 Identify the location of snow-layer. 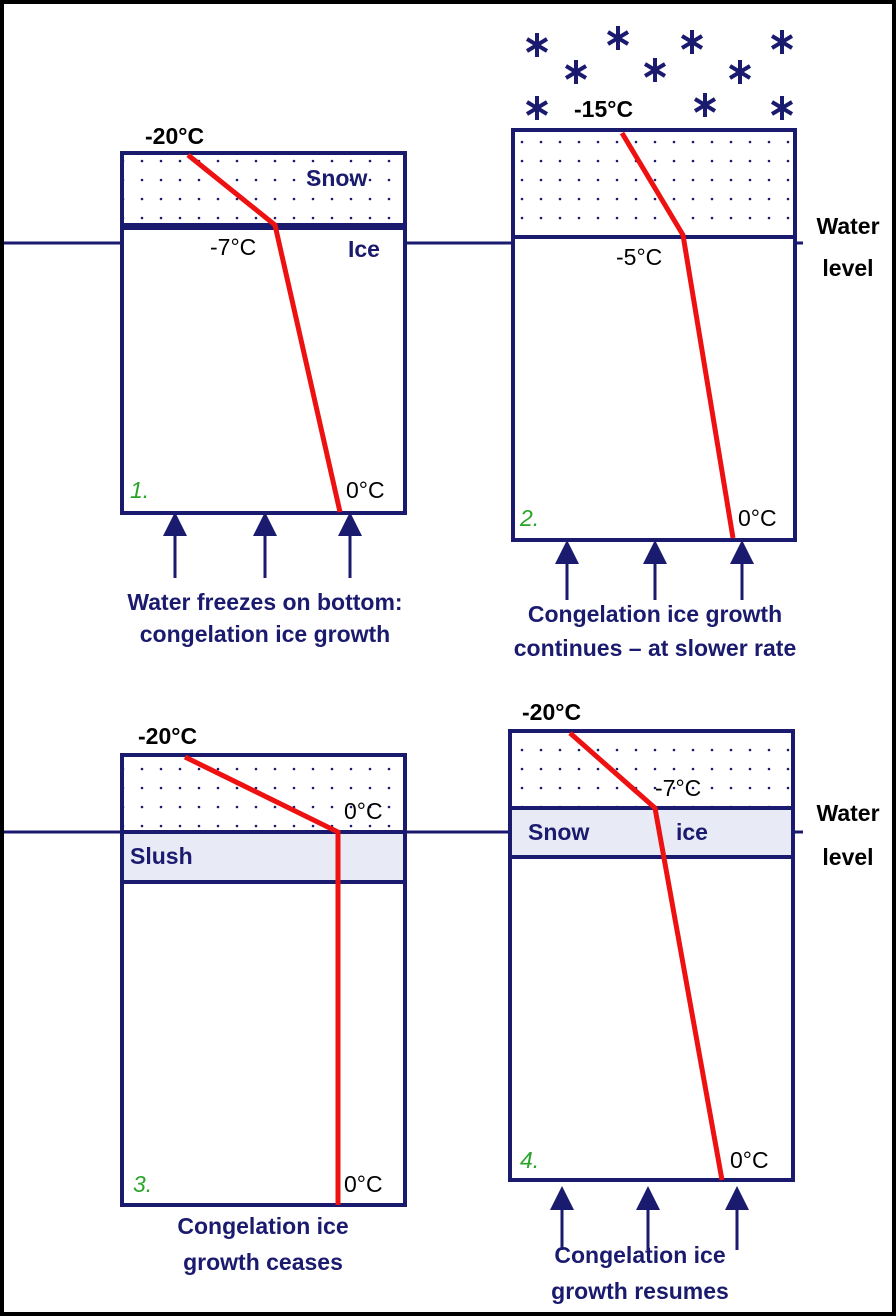
(651, 769).